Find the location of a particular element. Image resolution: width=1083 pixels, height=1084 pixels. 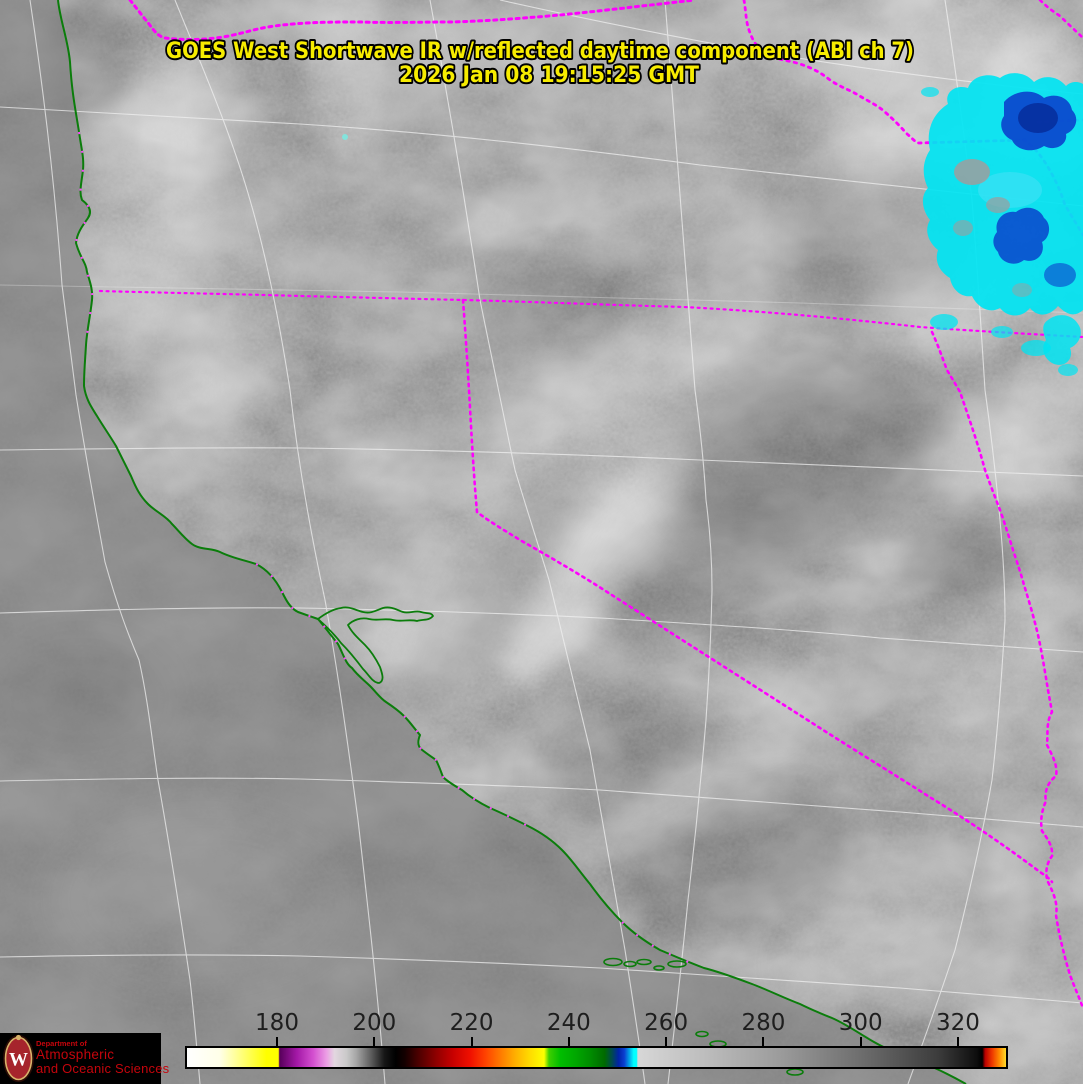

svg-text: W is located at coordinates (18, 1060).